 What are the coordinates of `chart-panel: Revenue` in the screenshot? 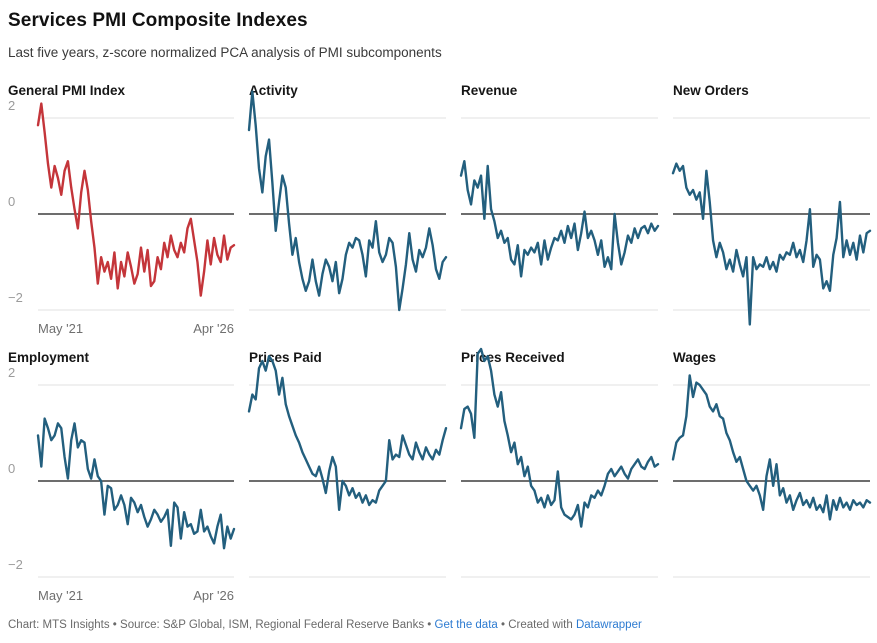 It's located at (559, 209).